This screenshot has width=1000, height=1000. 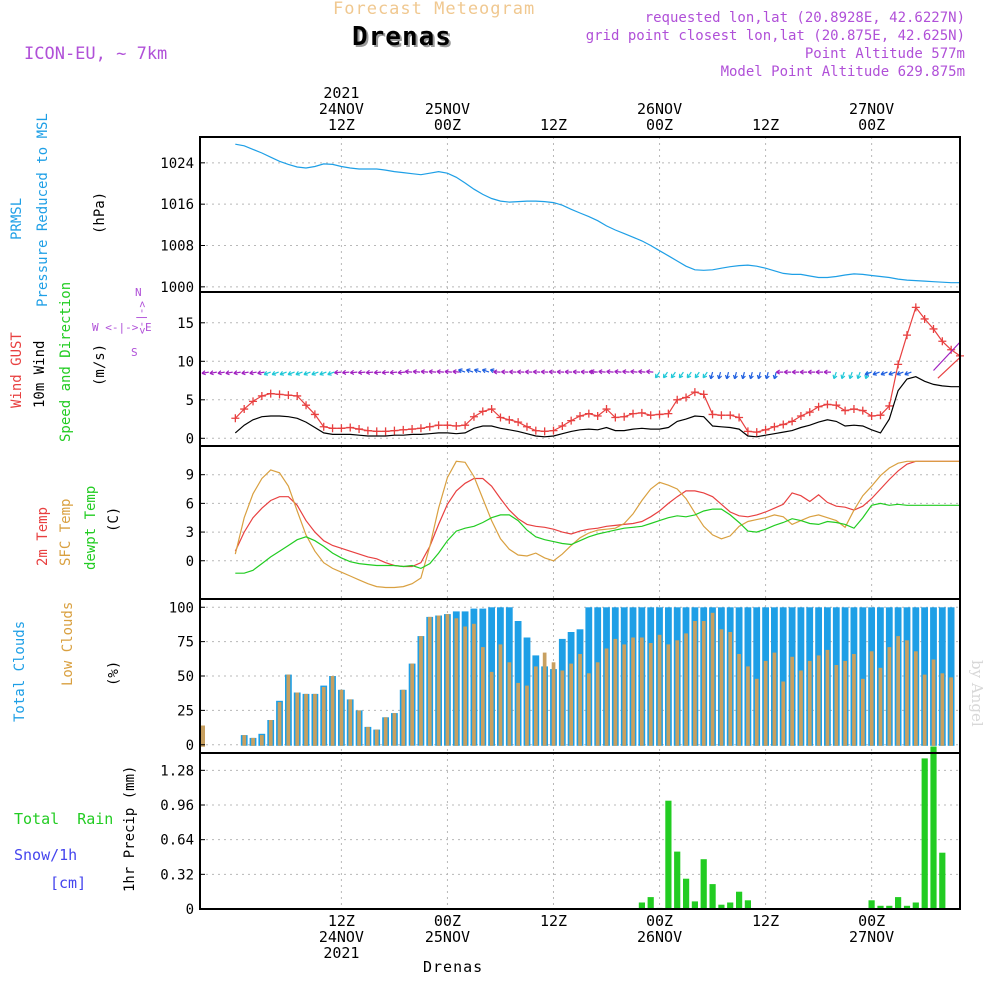 I want to click on precip-ytick-label: 0.32, so click(x=177, y=875).